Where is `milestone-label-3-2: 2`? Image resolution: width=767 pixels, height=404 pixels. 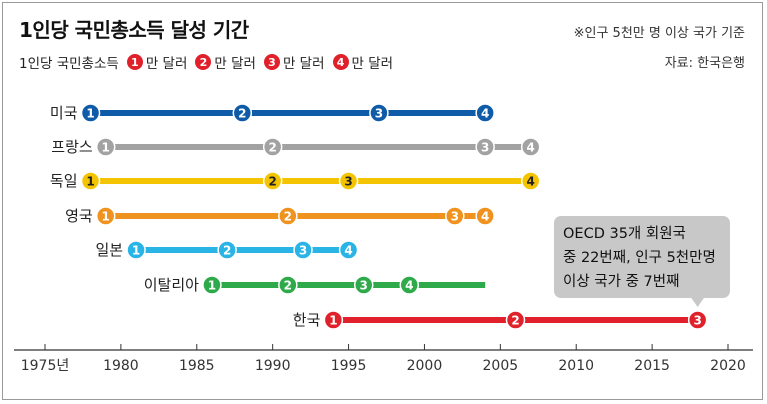
milestone-label-3-2: 2 is located at coordinates (272, 182).